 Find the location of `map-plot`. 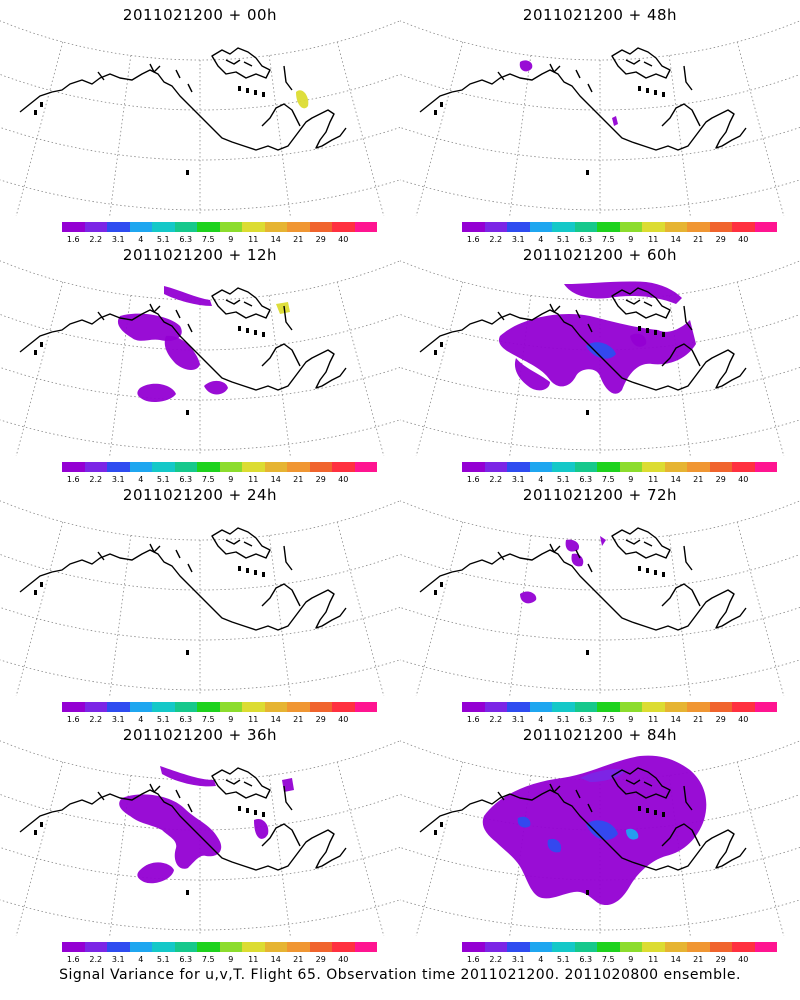

map-plot is located at coordinates (600, 598).